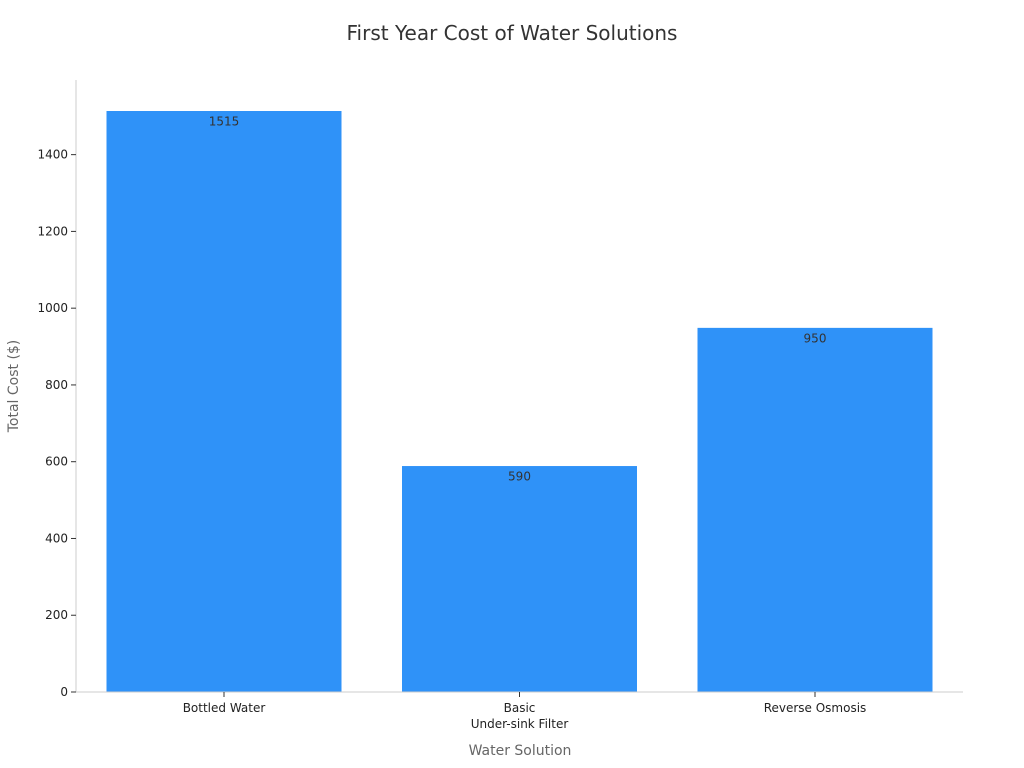 This screenshot has width=1024, height=768. I want to click on y-tick-label-1: 200, so click(56, 615).